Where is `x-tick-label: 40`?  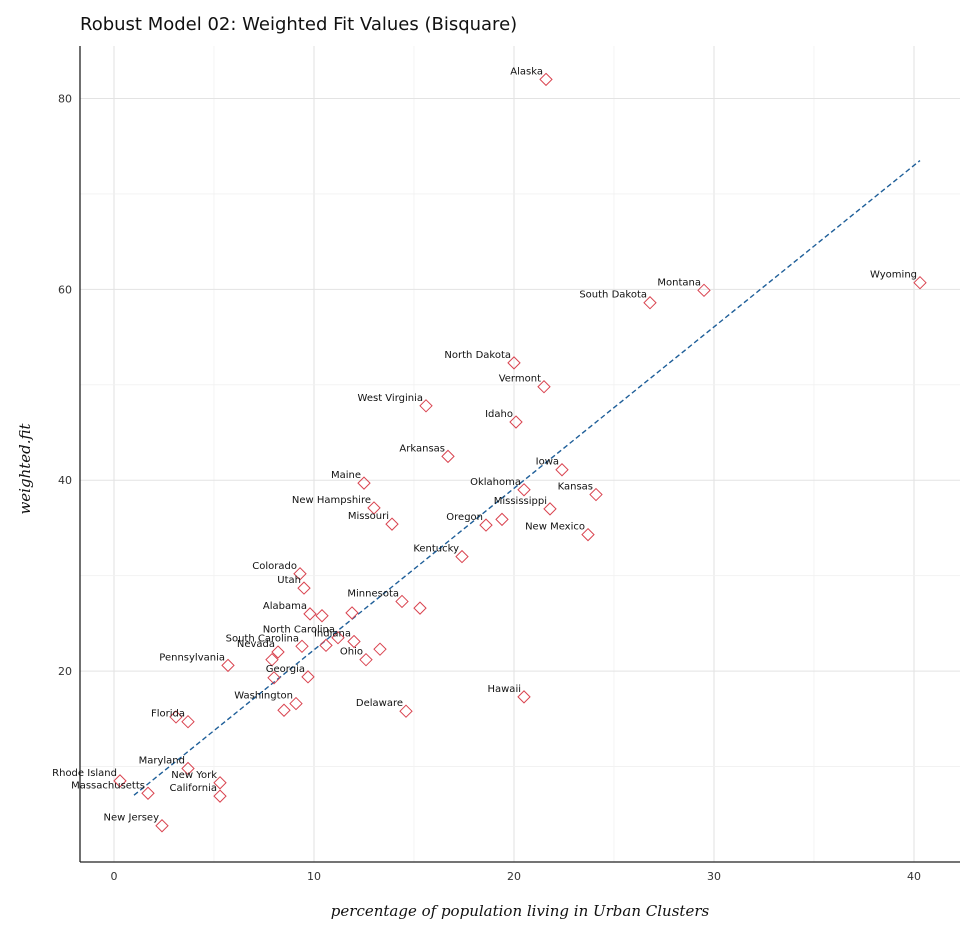 x-tick-label: 40 is located at coordinates (914, 876).